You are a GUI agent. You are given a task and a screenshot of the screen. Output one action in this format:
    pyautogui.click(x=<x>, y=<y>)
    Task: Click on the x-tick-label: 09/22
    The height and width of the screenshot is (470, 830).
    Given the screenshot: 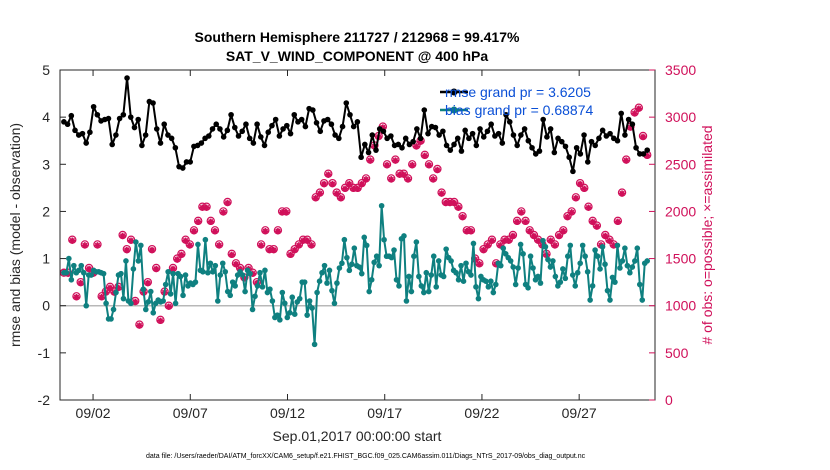 What is the action you would take?
    pyautogui.click(x=481, y=413)
    